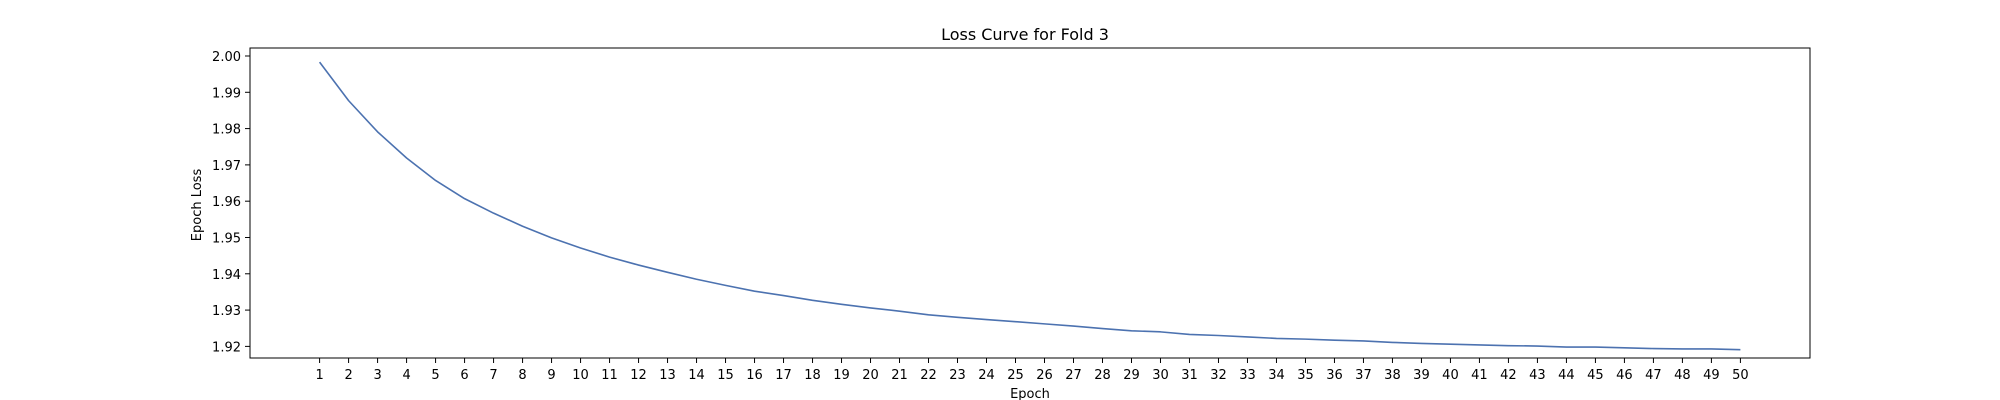 This screenshot has height=400, width=2000. Describe the element at coordinates (1189, 375) in the screenshot. I see `x-tick-label: 31` at that location.